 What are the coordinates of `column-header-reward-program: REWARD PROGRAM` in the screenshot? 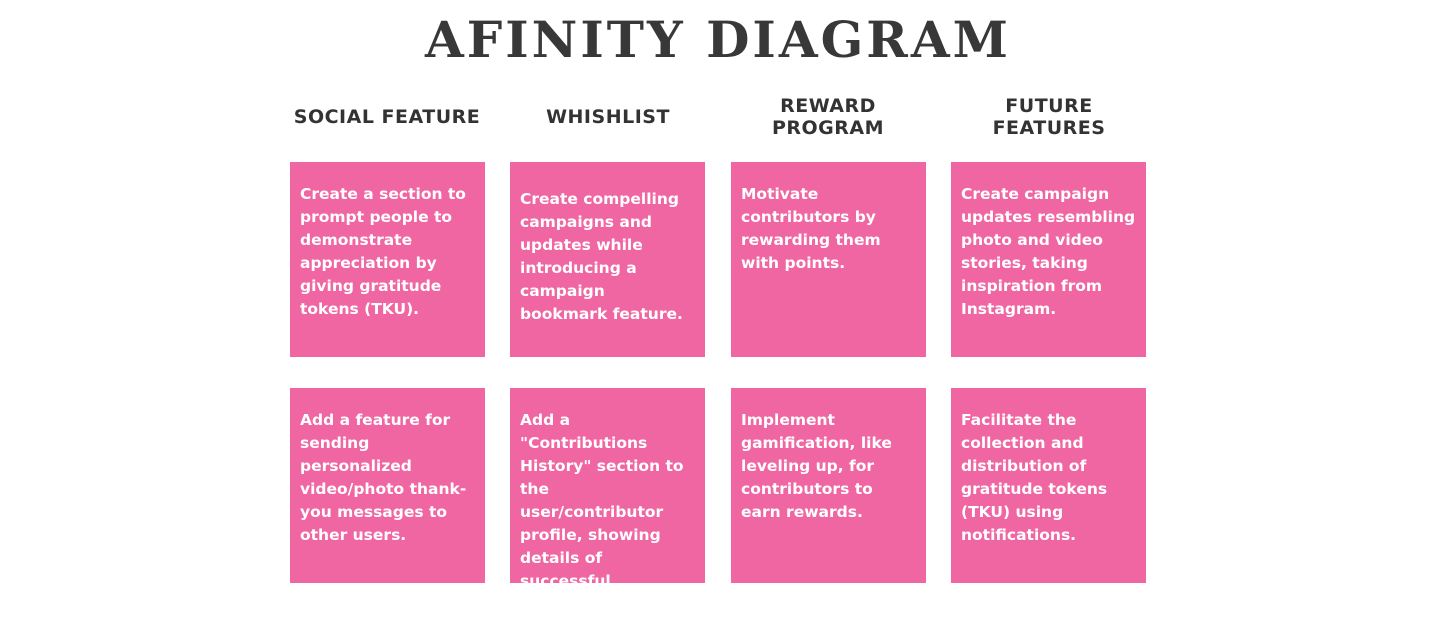 It's located at (828, 117).